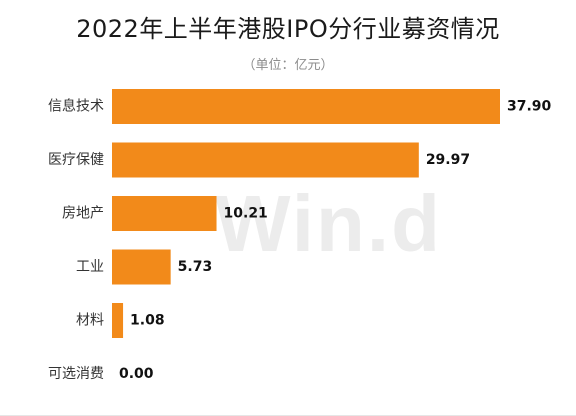 The image size is (576, 416). I want to click on category-label: 可选消费, so click(76, 374).